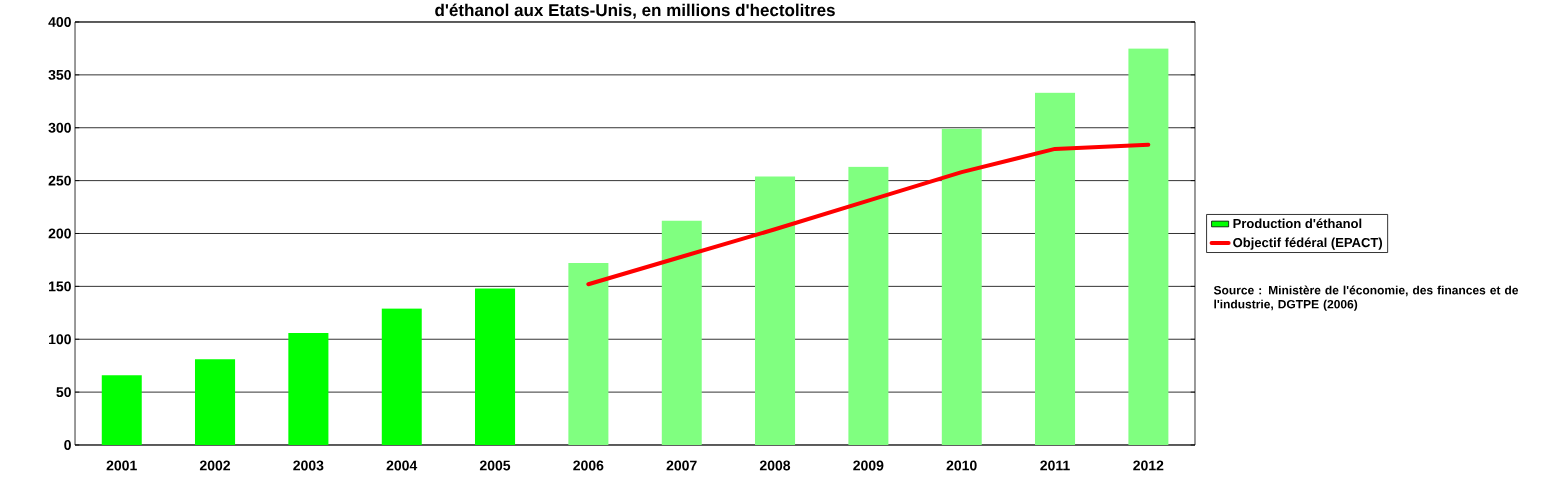 The width and height of the screenshot is (1541, 492). What do you see at coordinates (67, 445) in the screenshot?
I see `y-tick-label: 0` at bounding box center [67, 445].